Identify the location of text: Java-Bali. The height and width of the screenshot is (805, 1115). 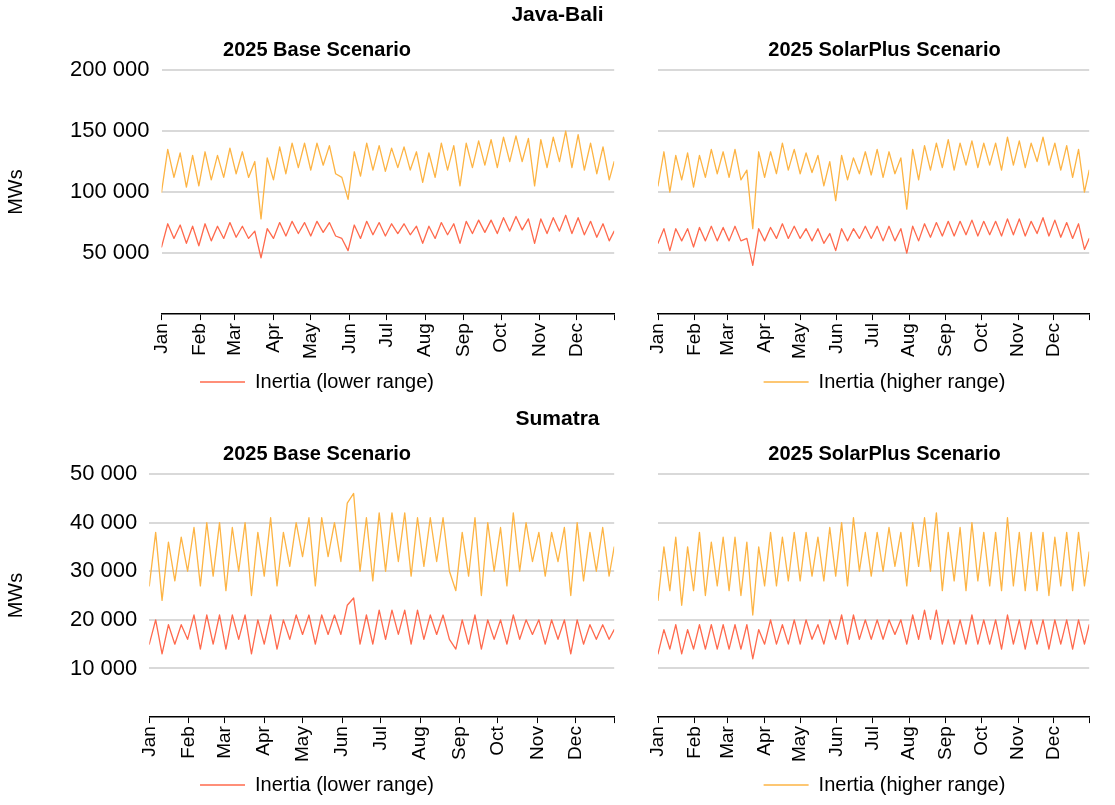
(557, 14).